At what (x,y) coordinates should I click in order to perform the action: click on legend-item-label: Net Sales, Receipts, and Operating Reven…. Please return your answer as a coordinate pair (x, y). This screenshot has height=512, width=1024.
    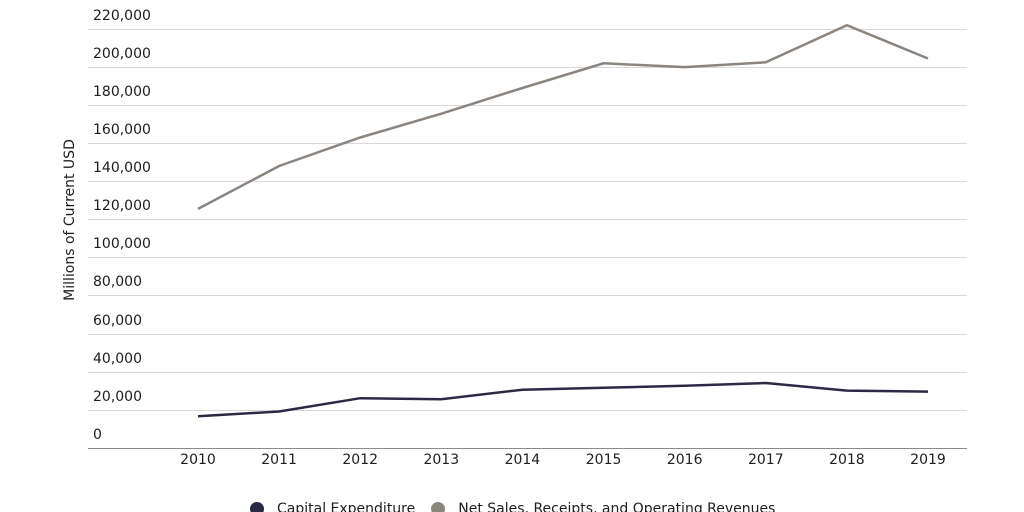
    Looking at the image, I should click on (617, 506).